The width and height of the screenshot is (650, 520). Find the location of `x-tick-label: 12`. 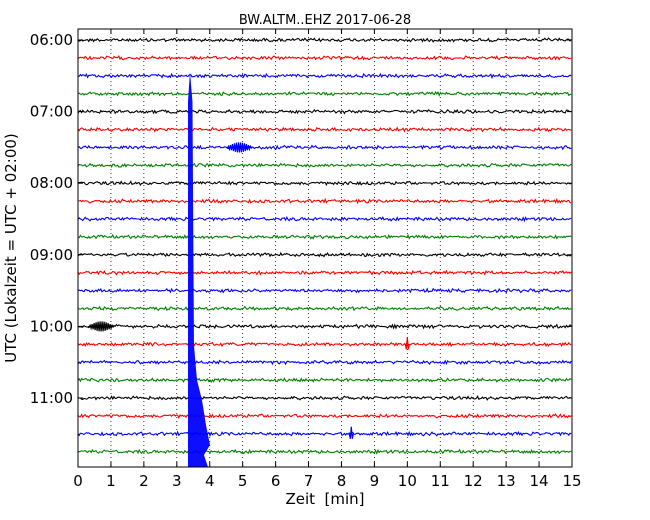

x-tick-label: 12 is located at coordinates (473, 481).